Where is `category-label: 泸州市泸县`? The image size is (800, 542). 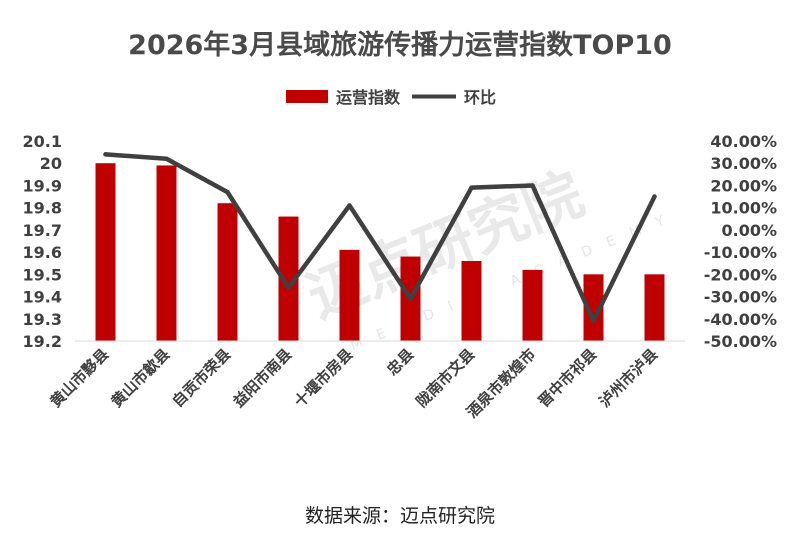 category-label: 泸州市泸县 is located at coordinates (629, 378).